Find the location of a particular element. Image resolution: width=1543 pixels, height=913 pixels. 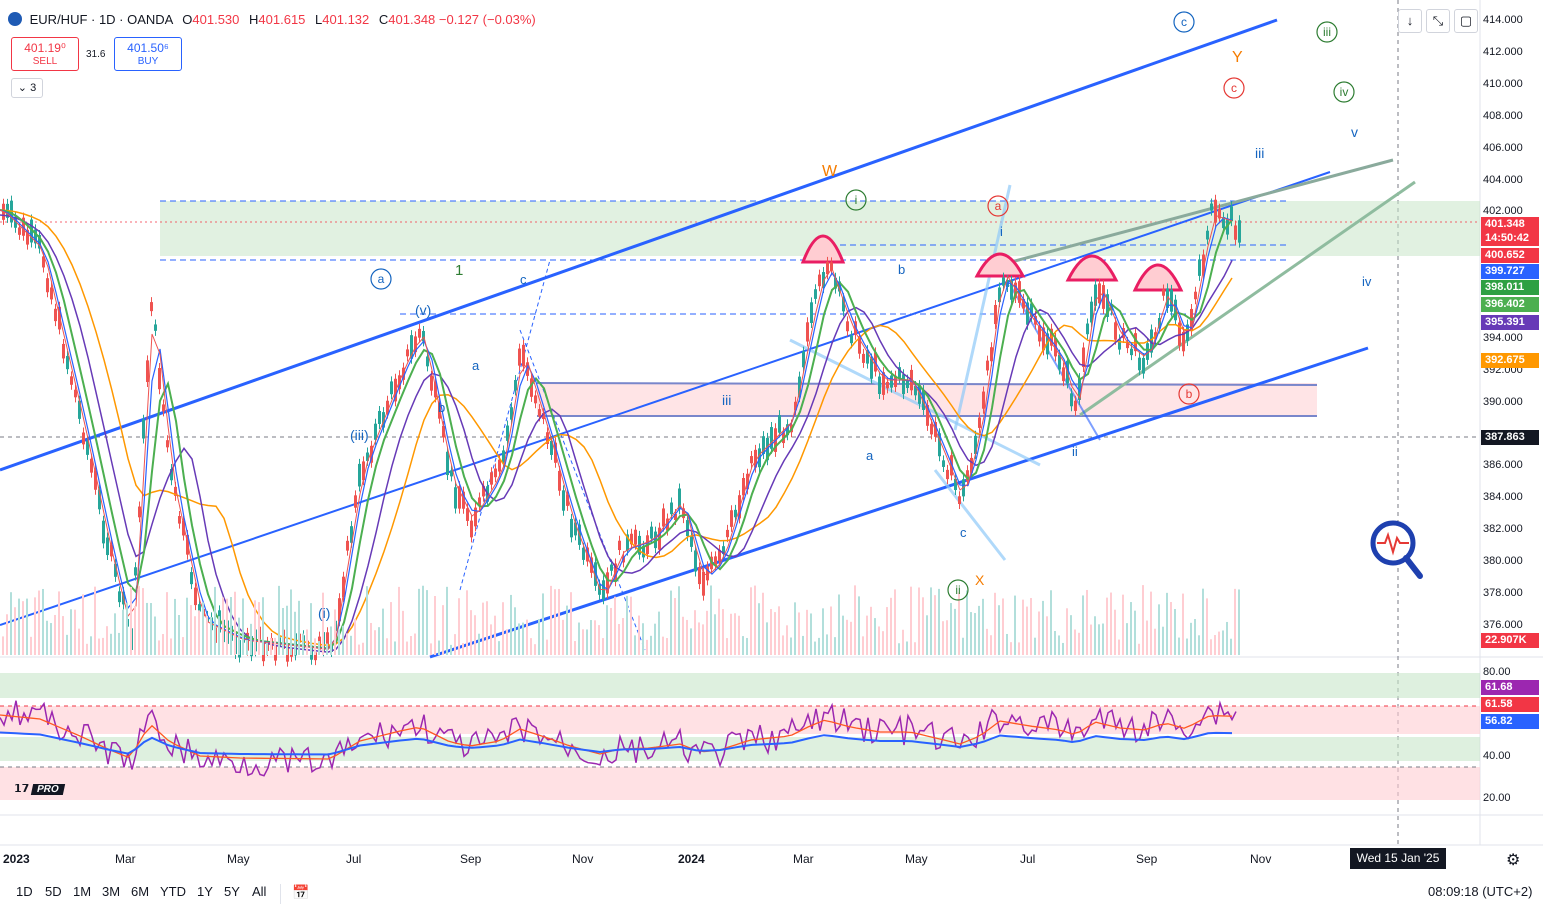

close-label: C is located at coordinates (383, 19).